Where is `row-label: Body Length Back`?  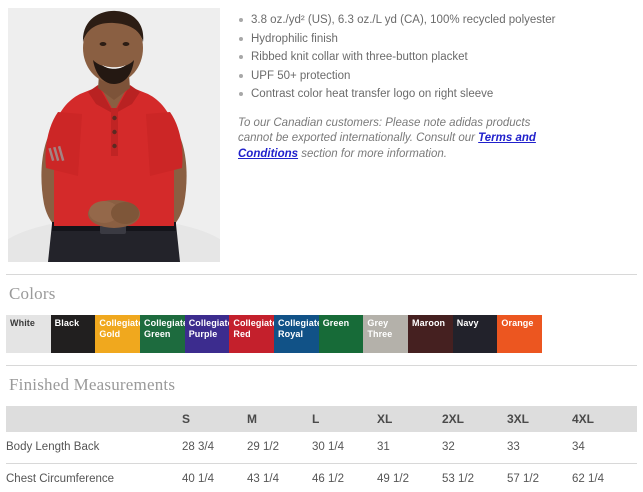 row-label: Body Length Back is located at coordinates (94, 448).